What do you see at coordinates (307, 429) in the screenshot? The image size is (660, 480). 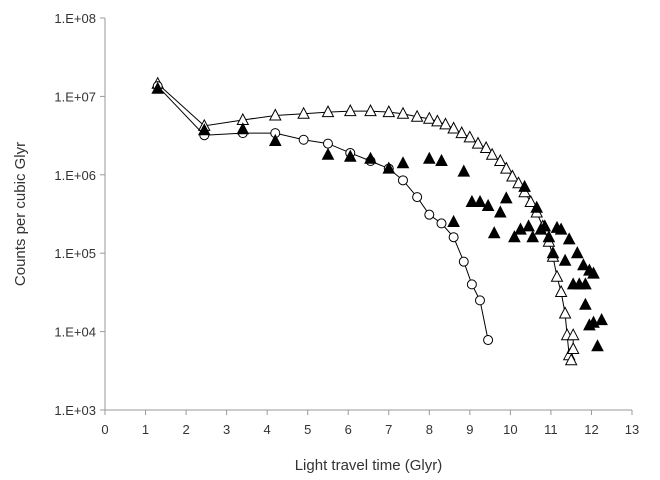 I see `x-tick-label: 5` at bounding box center [307, 429].